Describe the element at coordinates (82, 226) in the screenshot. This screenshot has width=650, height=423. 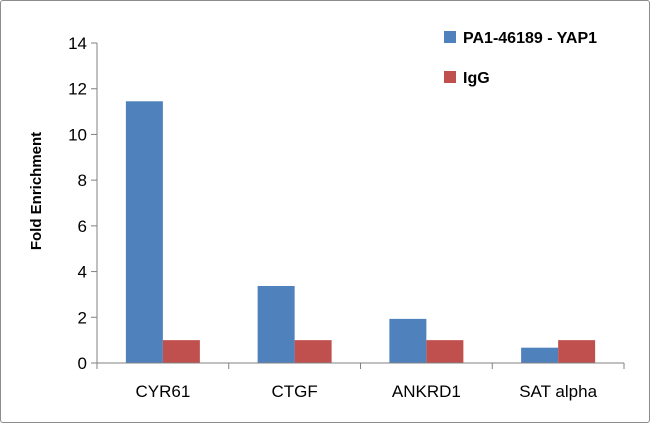
I see `y-tick-label: 6` at that location.